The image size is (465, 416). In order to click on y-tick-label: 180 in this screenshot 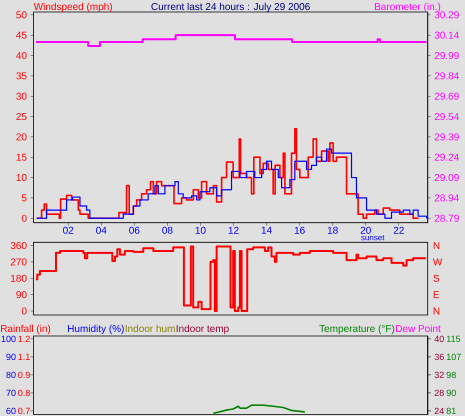, I will do `click(19, 278)`.